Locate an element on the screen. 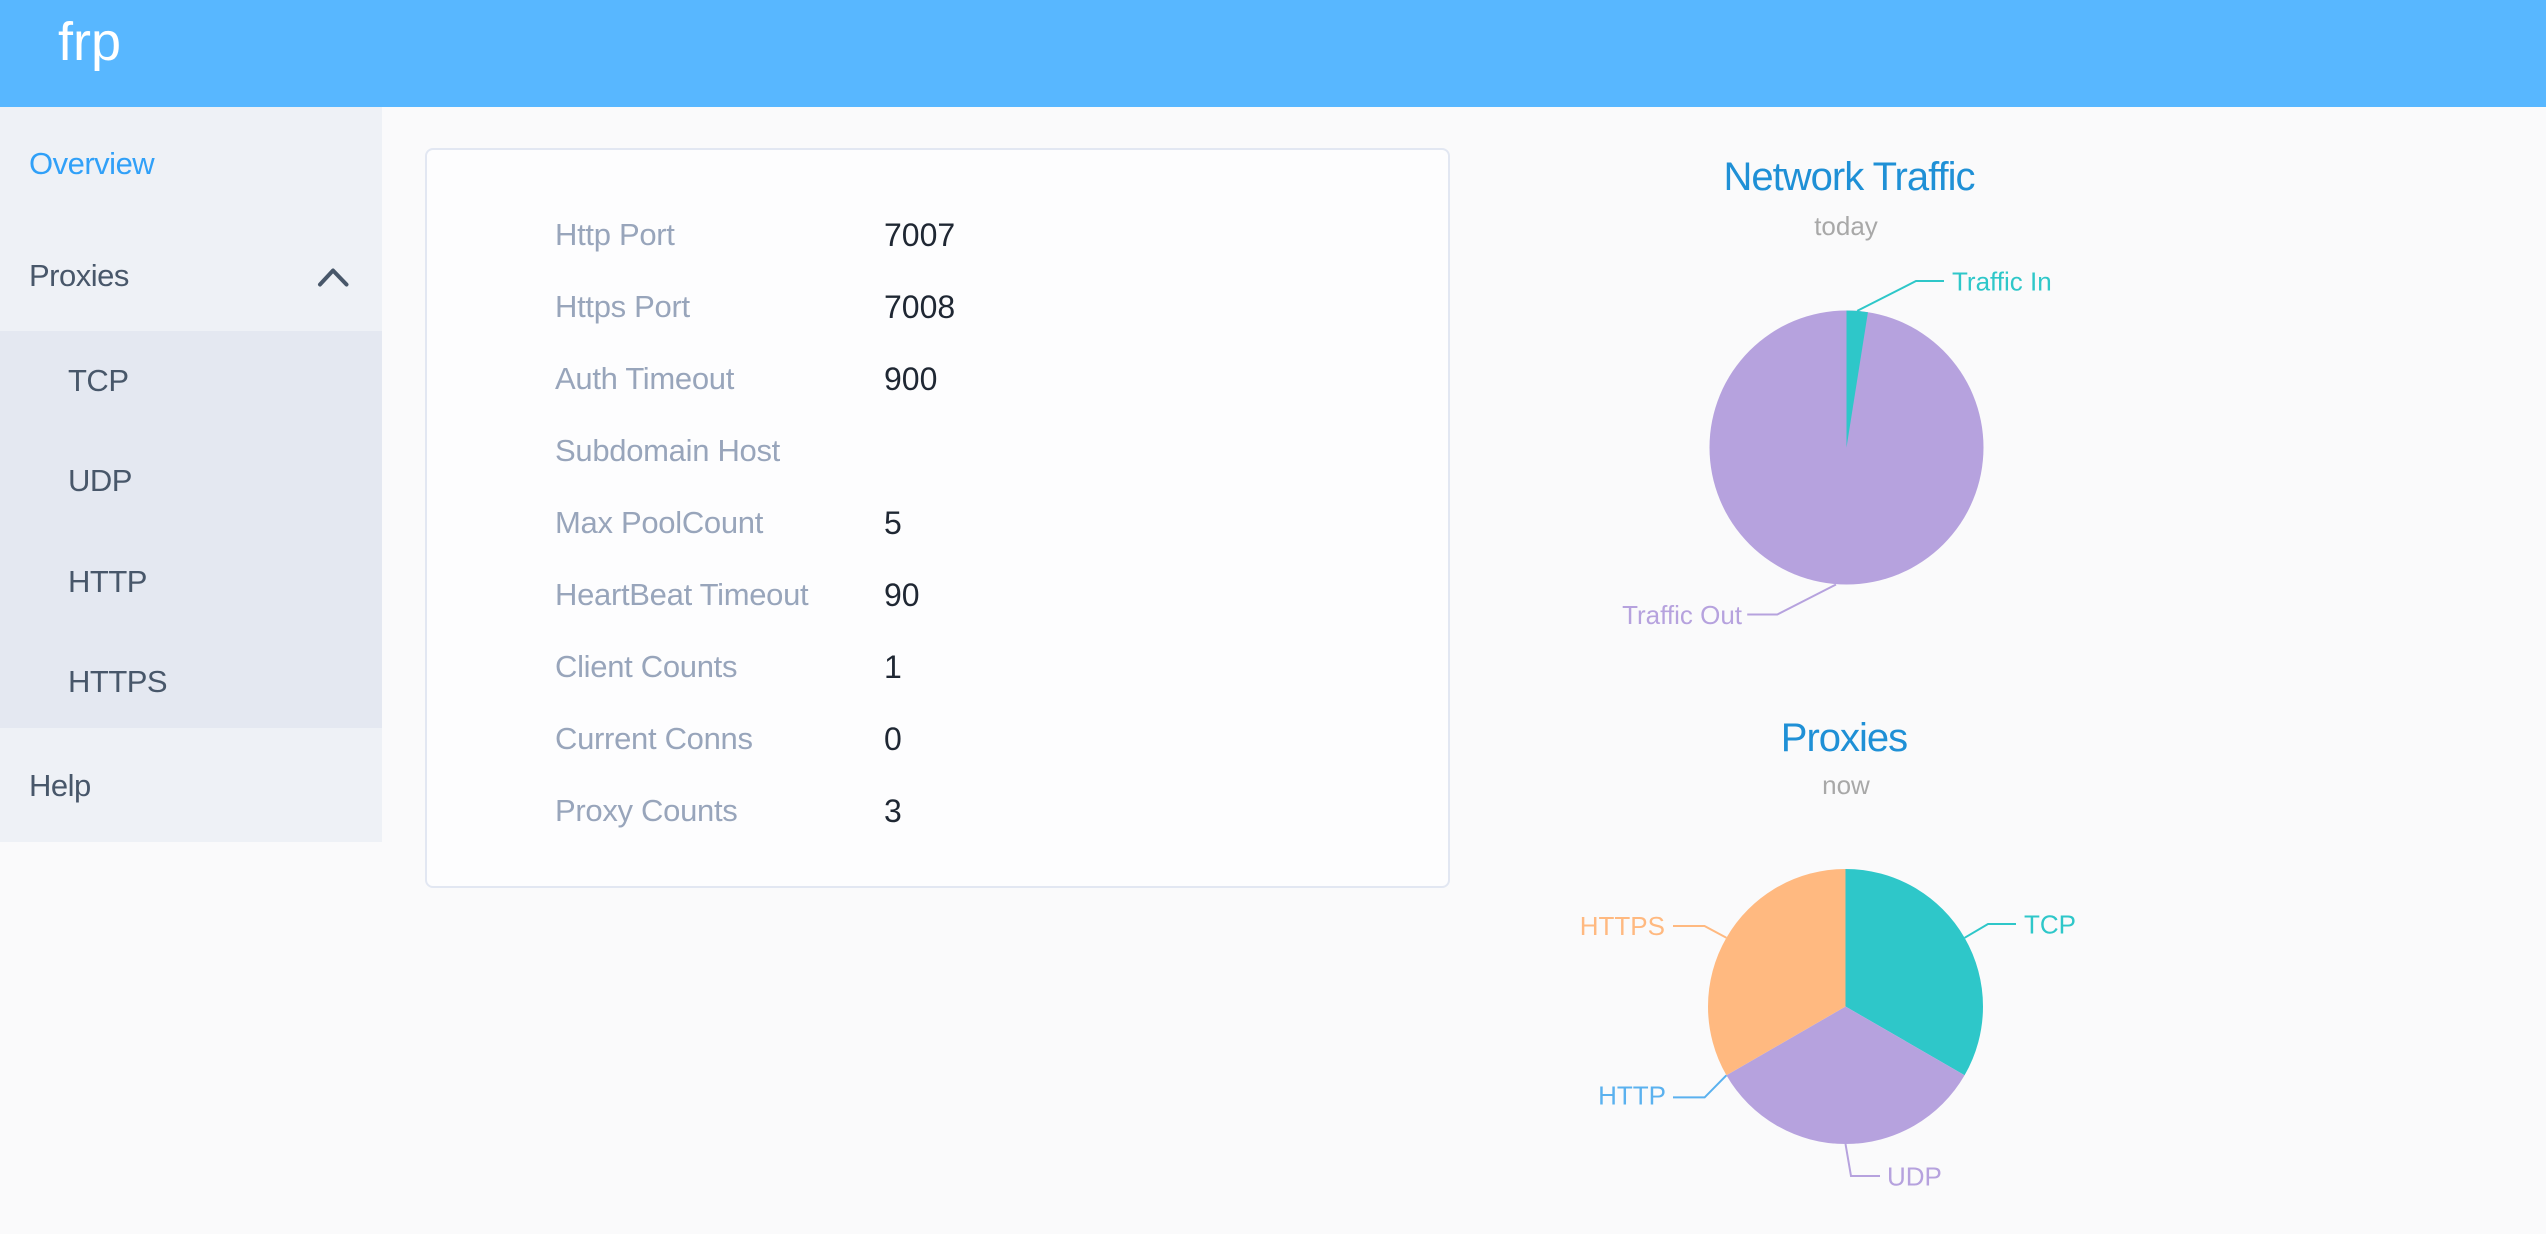  svg-text: today is located at coordinates (1846, 226).